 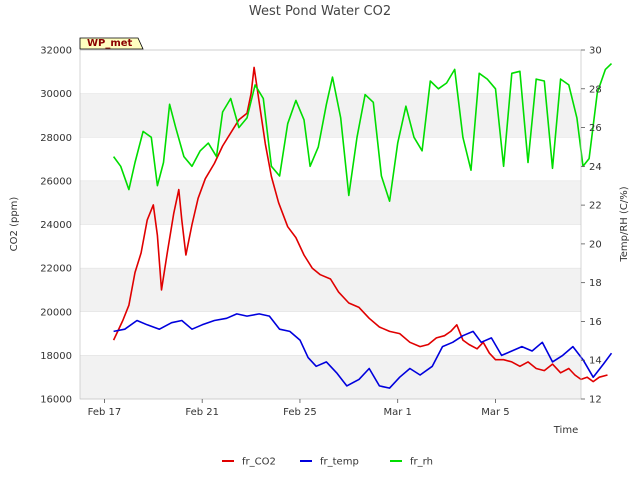 I want to click on y-tick-label: 24000, so click(x=56, y=225).